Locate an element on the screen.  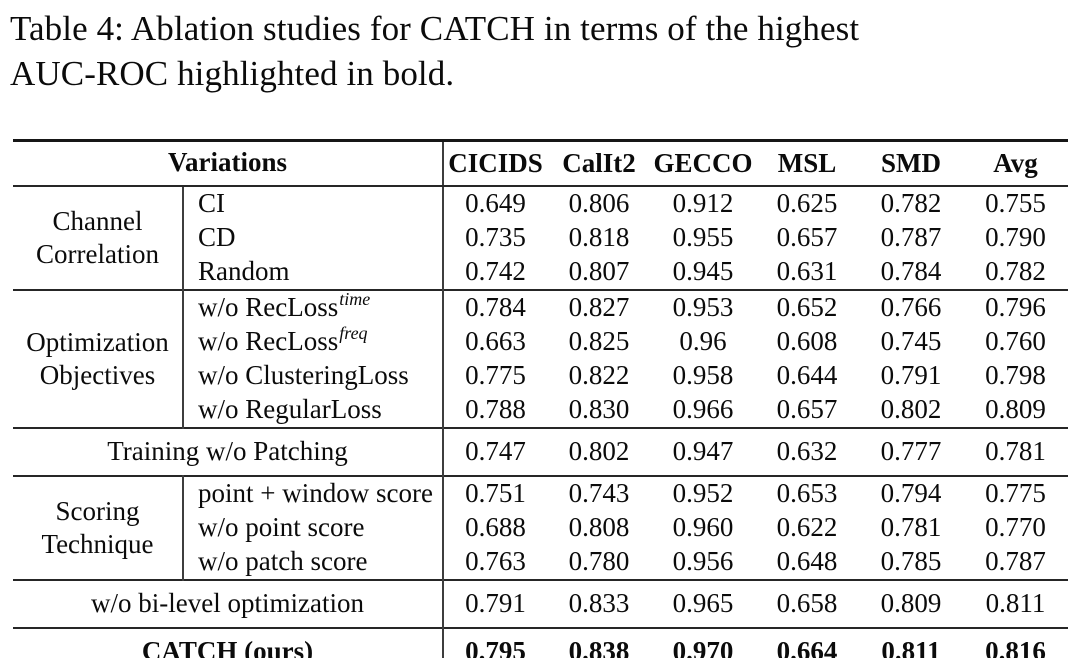
value-cell: 0.794 is located at coordinates (911, 493).